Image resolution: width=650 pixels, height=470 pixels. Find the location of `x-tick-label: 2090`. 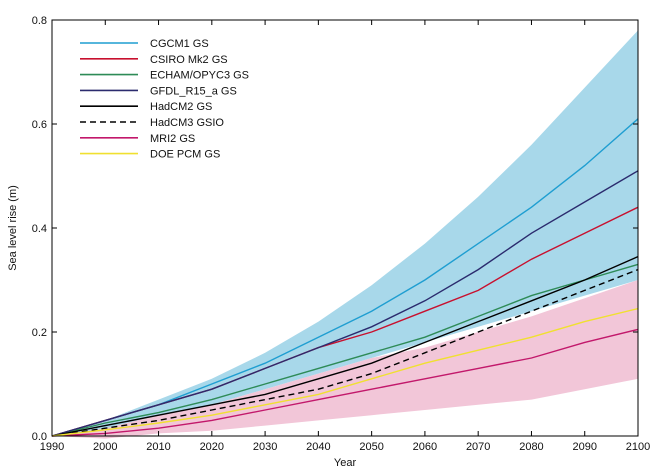

x-tick-label: 2090 is located at coordinates (584, 447).